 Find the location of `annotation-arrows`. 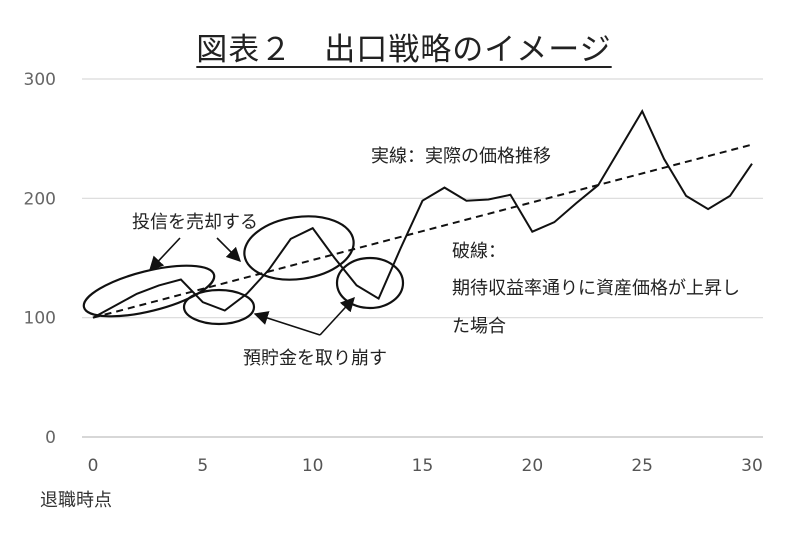

annotation-arrows is located at coordinates (252, 286).